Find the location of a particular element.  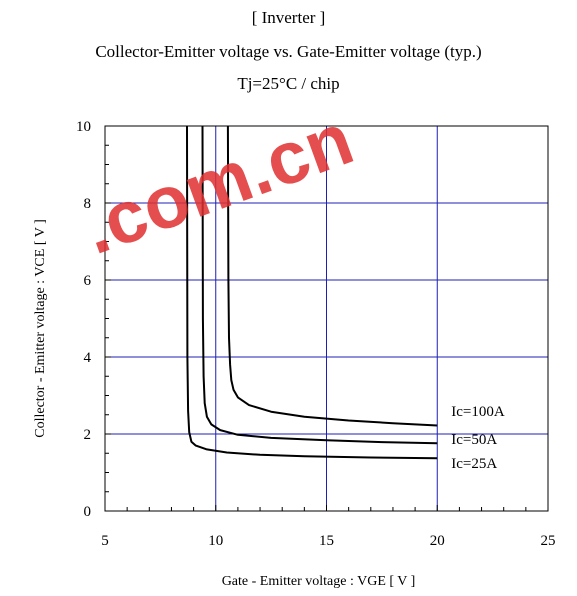

series-label-ic-100a: Ic=100A is located at coordinates (478, 412).